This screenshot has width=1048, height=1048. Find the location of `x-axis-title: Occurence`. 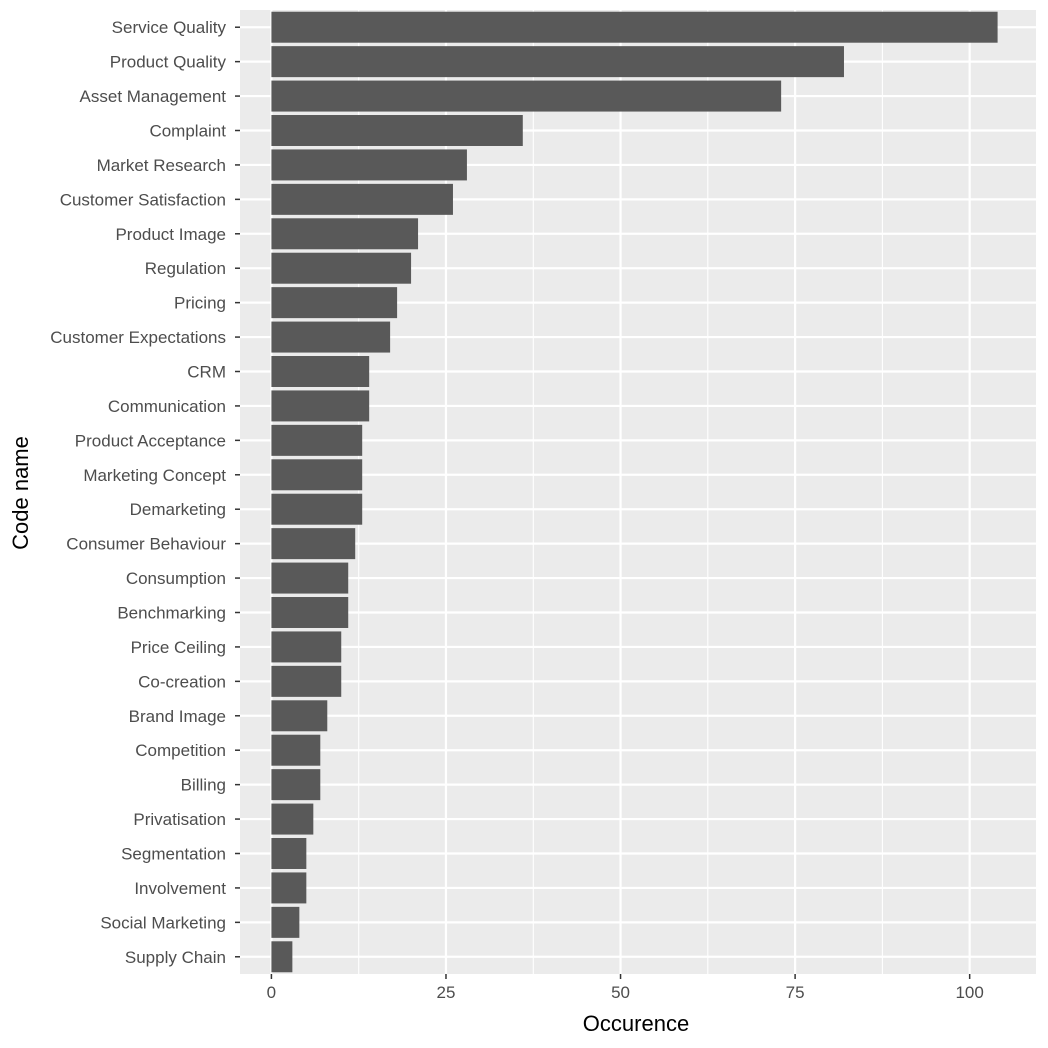

x-axis-title: Occurence is located at coordinates (636, 1023).